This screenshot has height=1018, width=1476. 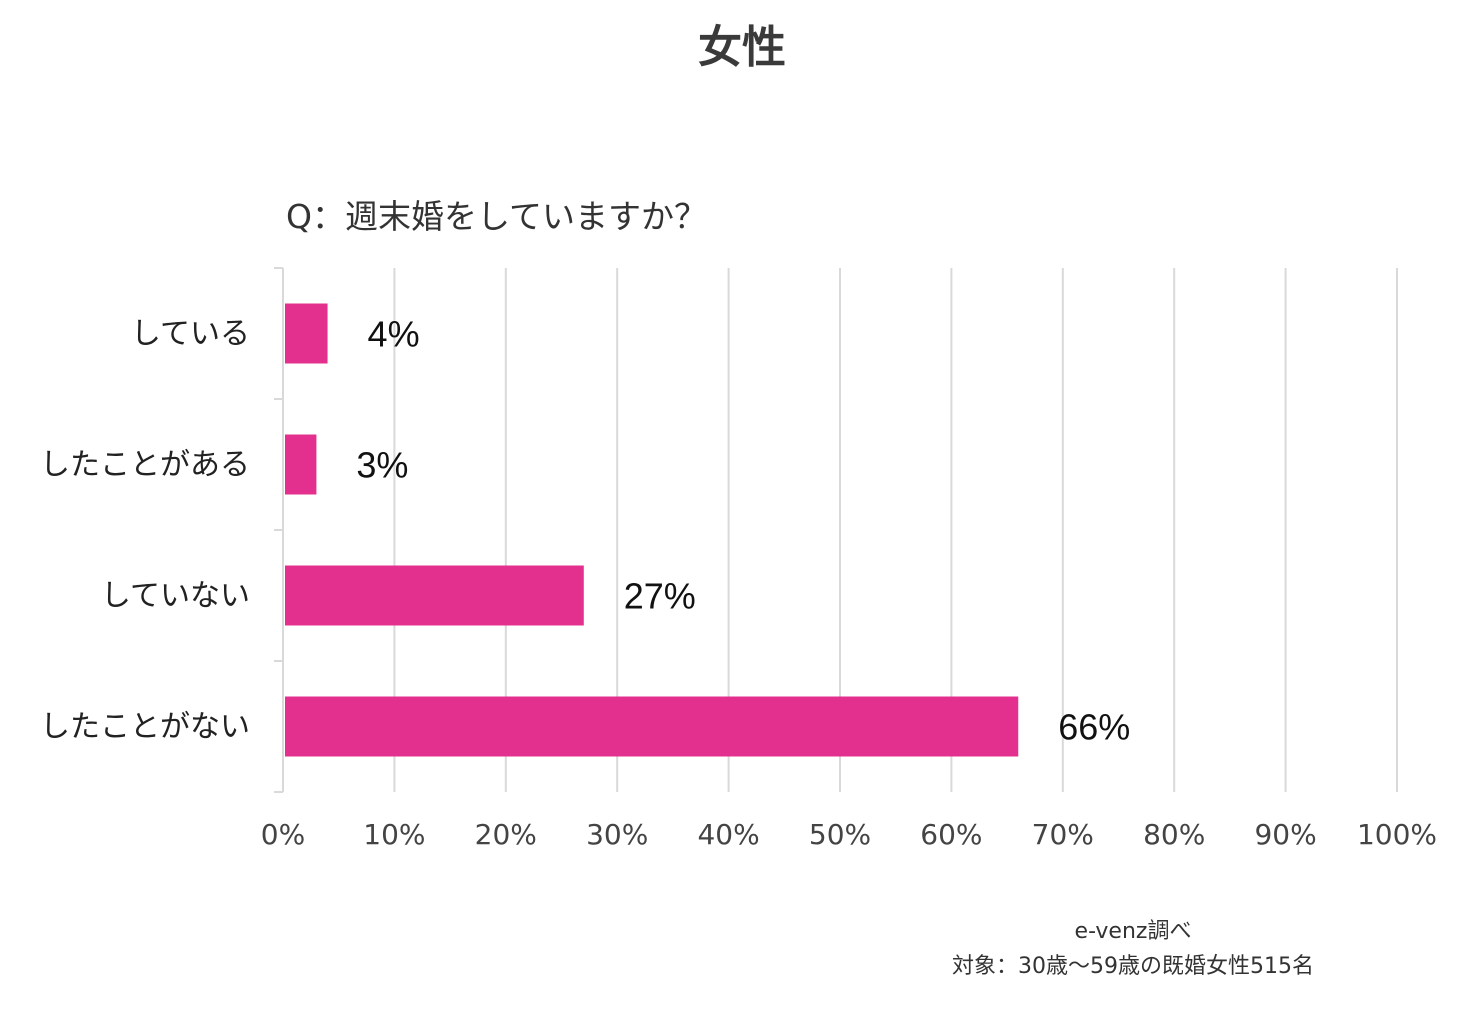 I want to click on x-tick-label: 80%, so click(x=1174, y=834).